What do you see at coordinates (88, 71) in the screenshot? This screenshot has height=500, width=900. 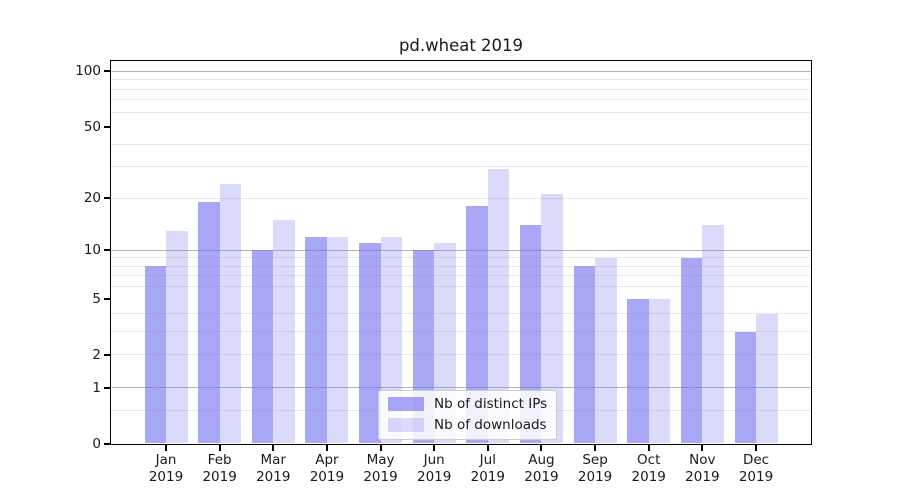 I see `y-tick-label: 100` at bounding box center [88, 71].